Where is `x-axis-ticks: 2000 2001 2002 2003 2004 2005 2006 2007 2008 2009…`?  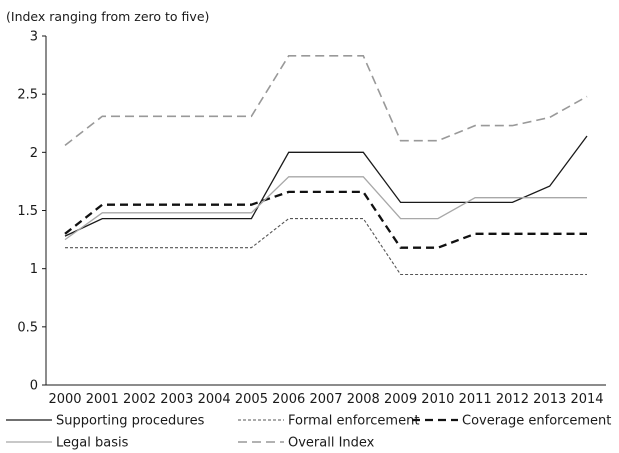
x-axis-ticks: 2000 2001 2002 2003 2004 2005 2006 2007 2008 2009… is located at coordinates (325, 399).